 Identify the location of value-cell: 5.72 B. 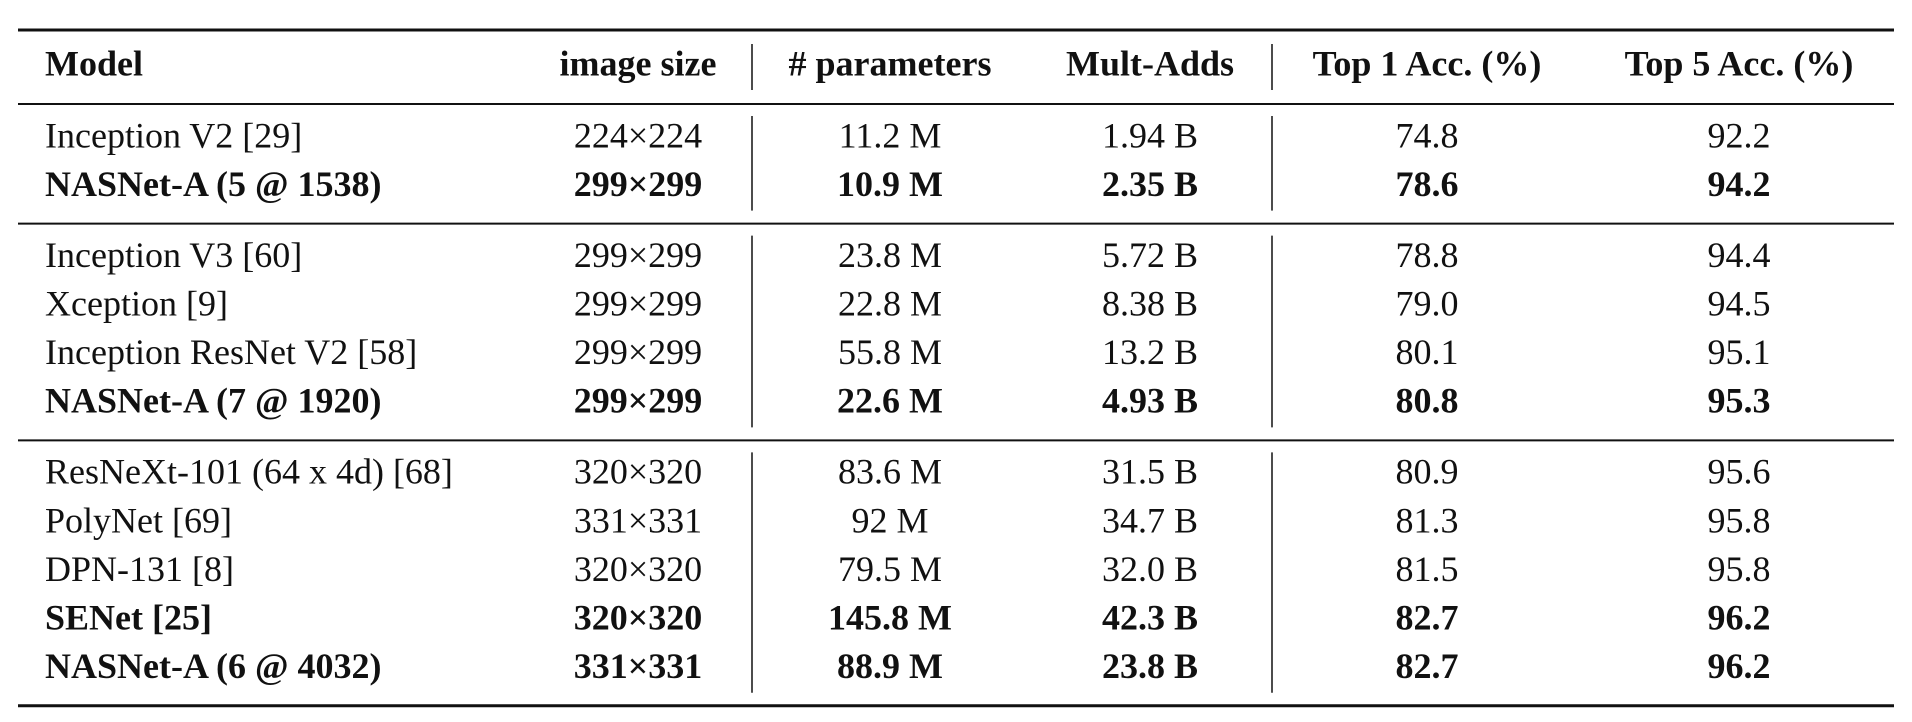
(1150, 255).